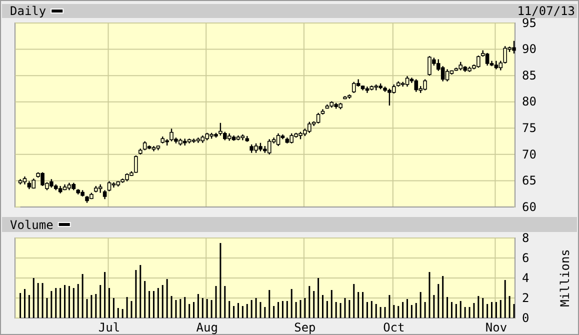 The height and width of the screenshot is (335, 579). I want to click on y-tick-label: 4, so click(526, 277).